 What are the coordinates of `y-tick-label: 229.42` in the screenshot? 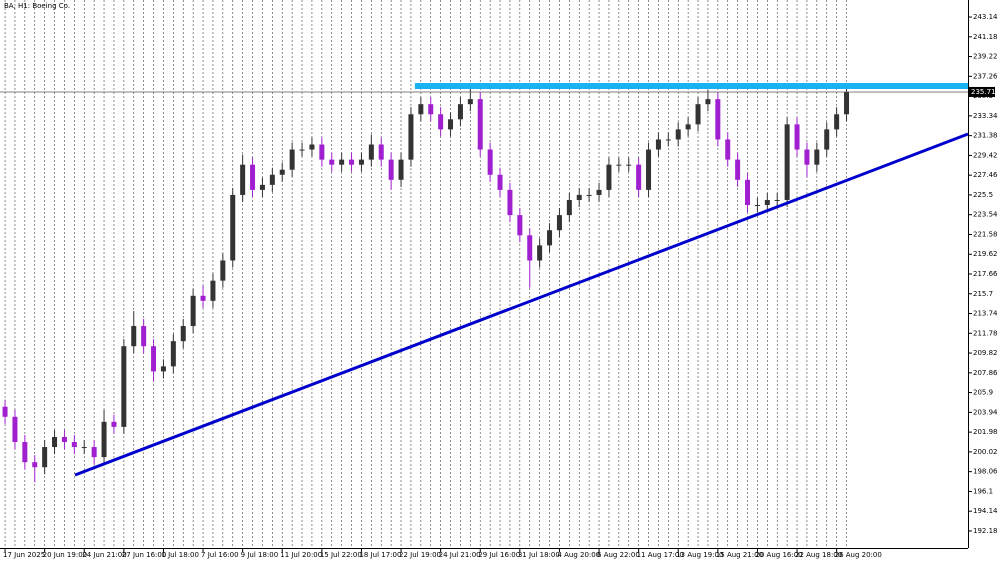 It's located at (985, 155).